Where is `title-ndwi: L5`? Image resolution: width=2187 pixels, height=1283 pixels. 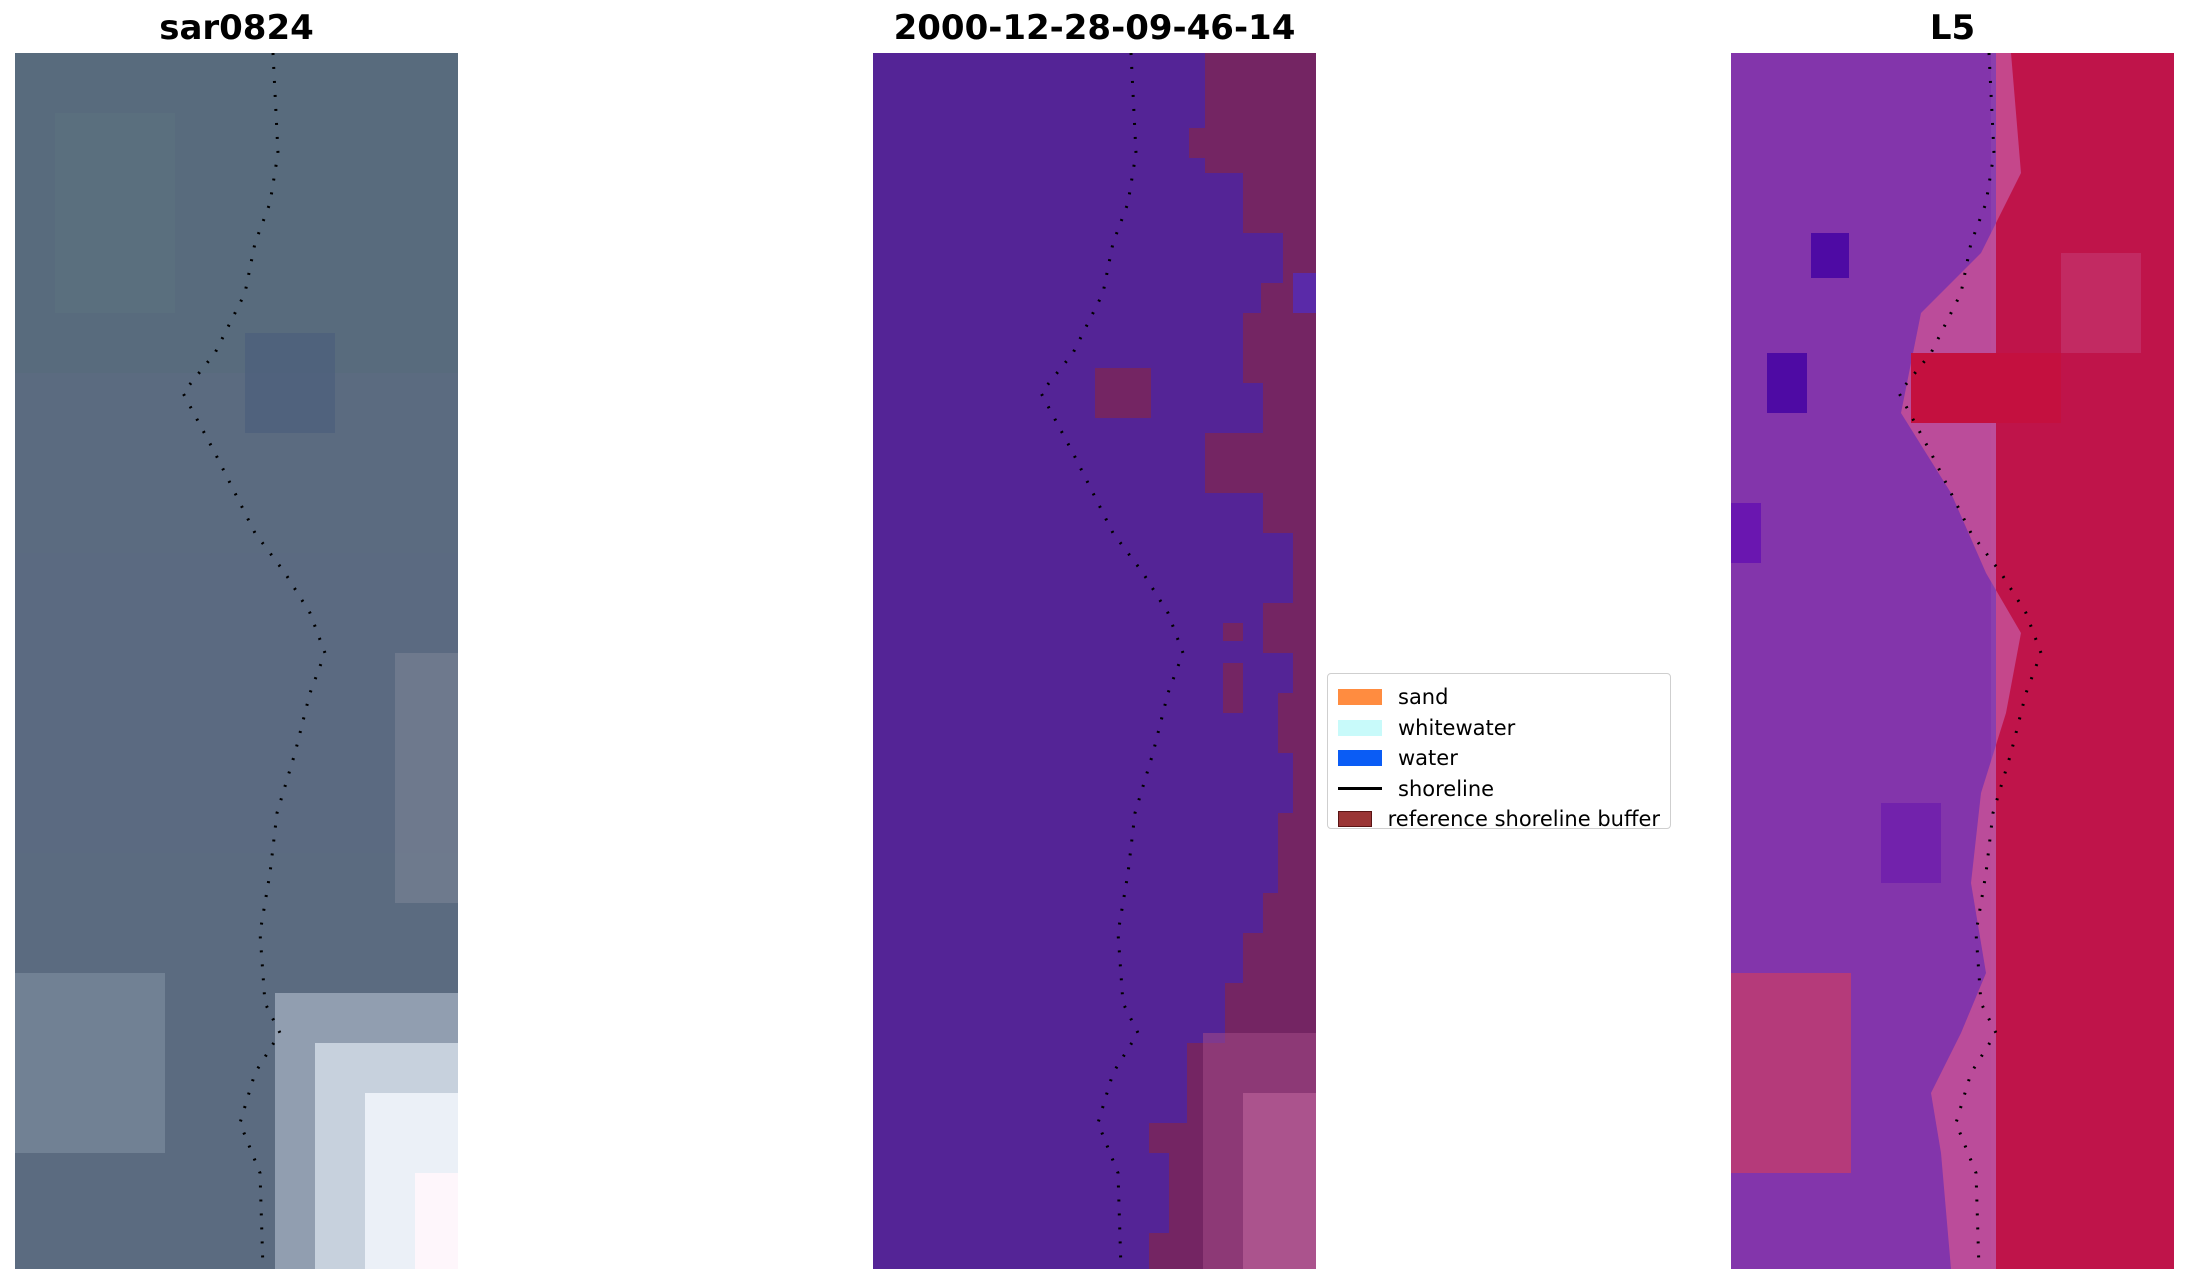
title-ndwi: L5 is located at coordinates (1952, 28).